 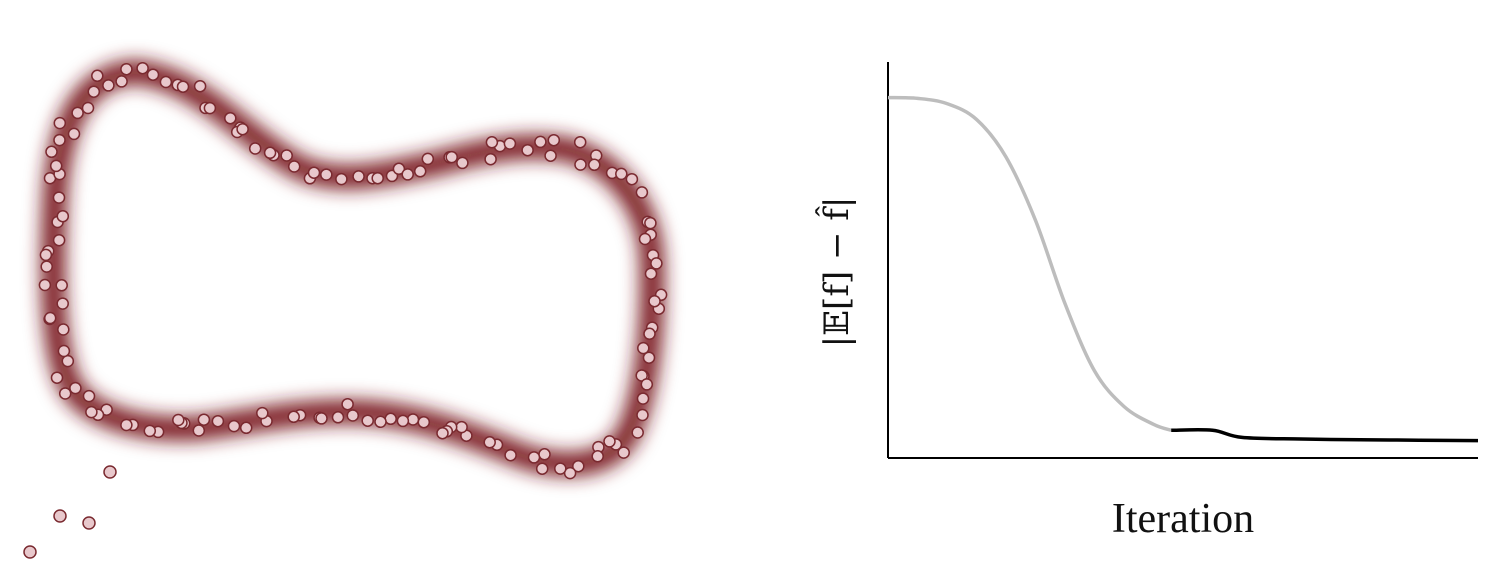 I want to click on x-axis-label: Iteration, so click(x=1183, y=519).